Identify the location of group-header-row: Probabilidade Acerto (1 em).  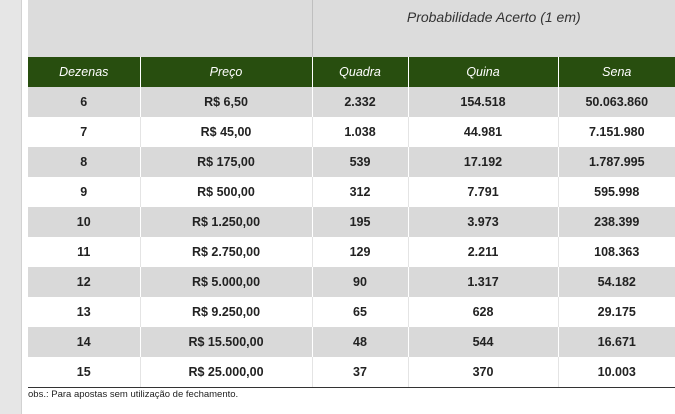
(351, 28).